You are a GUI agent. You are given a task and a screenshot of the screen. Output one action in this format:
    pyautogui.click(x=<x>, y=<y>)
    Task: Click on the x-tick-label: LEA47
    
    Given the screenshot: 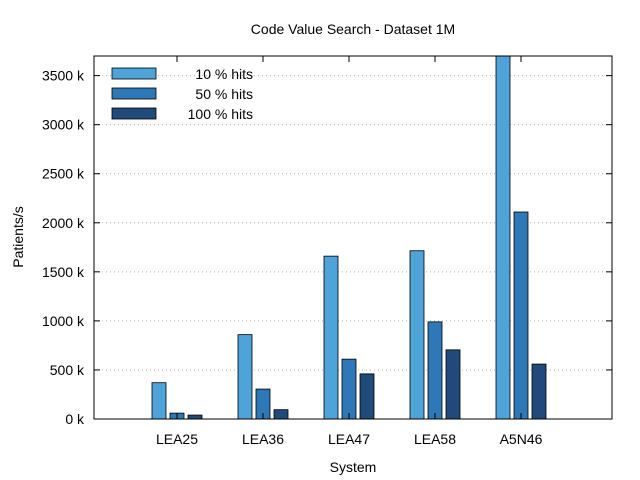 What is the action you would take?
    pyautogui.click(x=349, y=439)
    